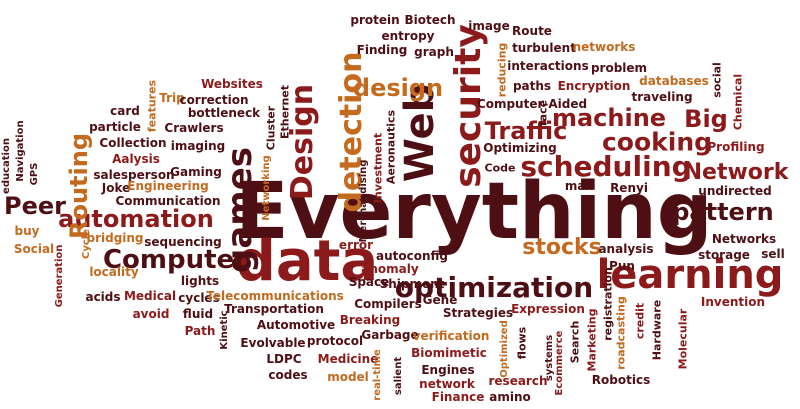  I want to click on word-navigation: Navigation, so click(20, 151).